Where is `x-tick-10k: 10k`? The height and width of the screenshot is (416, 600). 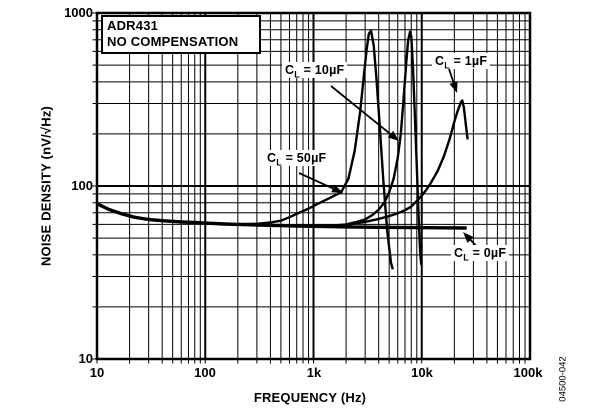
x-tick-10k: 10k is located at coordinates (422, 372).